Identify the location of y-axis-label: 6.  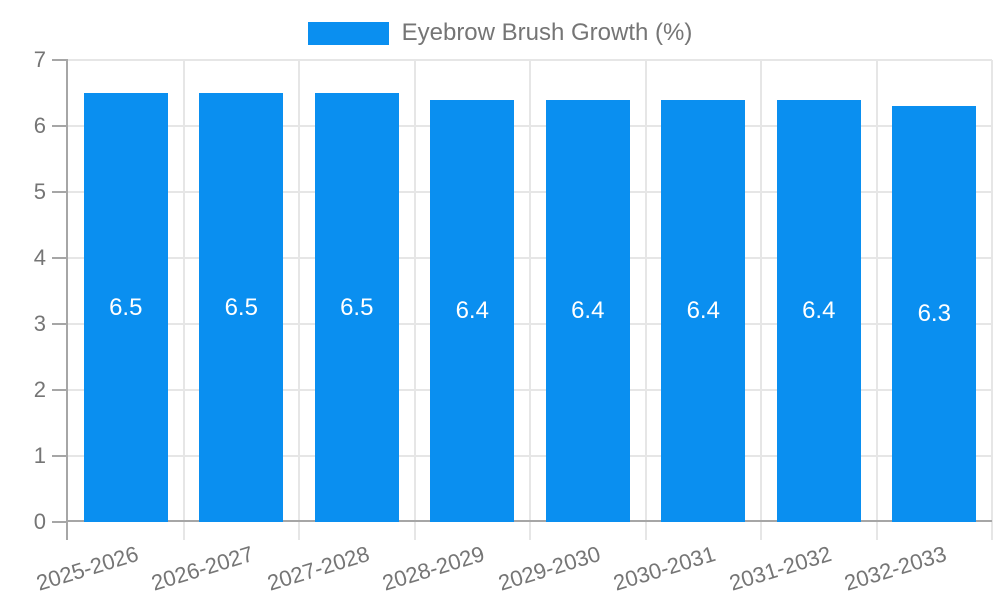
(39, 125).